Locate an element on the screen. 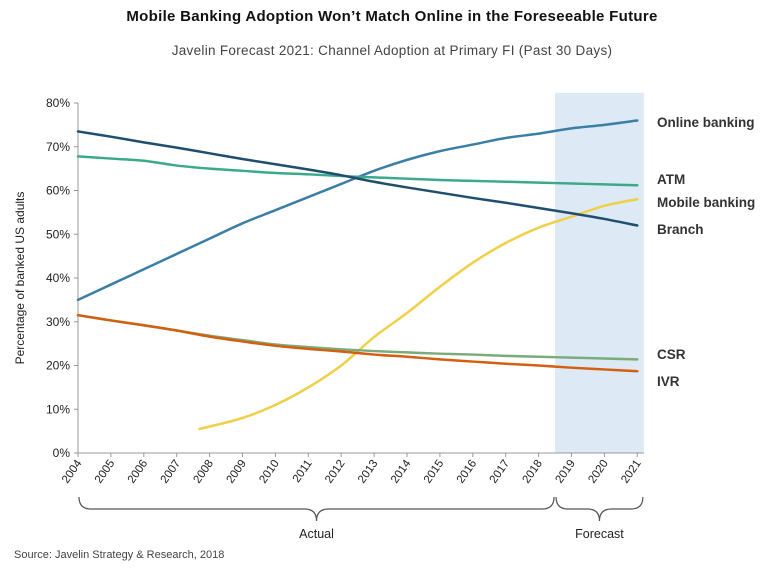  bracket-label: Forecast is located at coordinates (599, 534).